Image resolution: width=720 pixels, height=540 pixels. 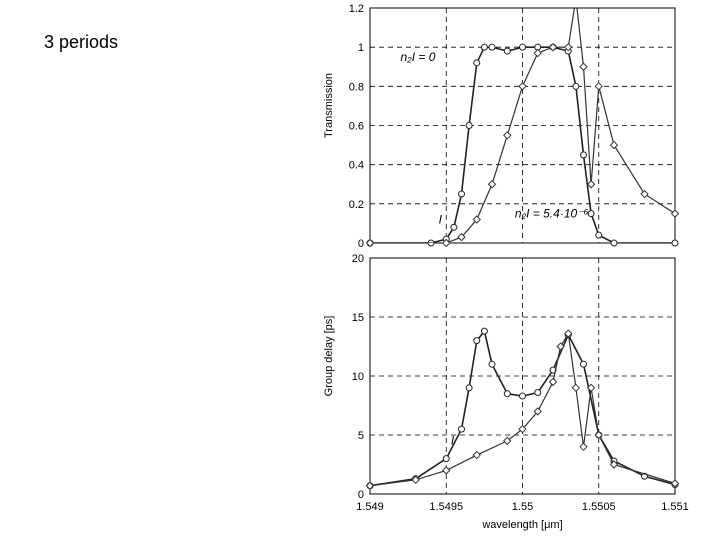 I want to click on series-line, so click(x=522, y=409).